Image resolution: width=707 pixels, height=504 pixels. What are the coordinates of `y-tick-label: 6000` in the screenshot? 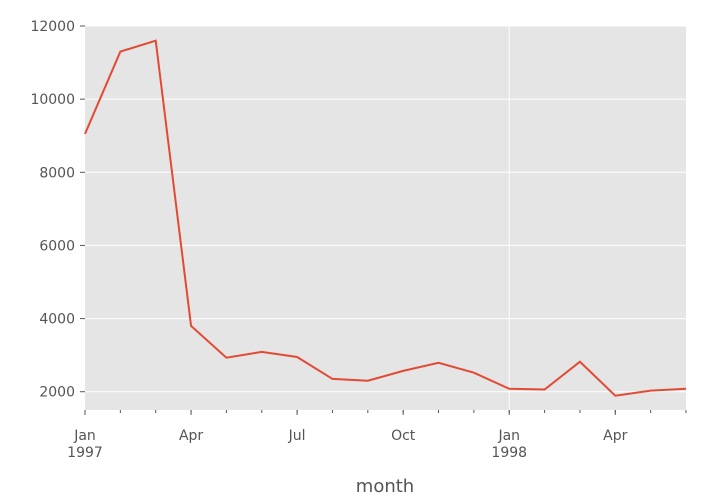 It's located at (57, 246).